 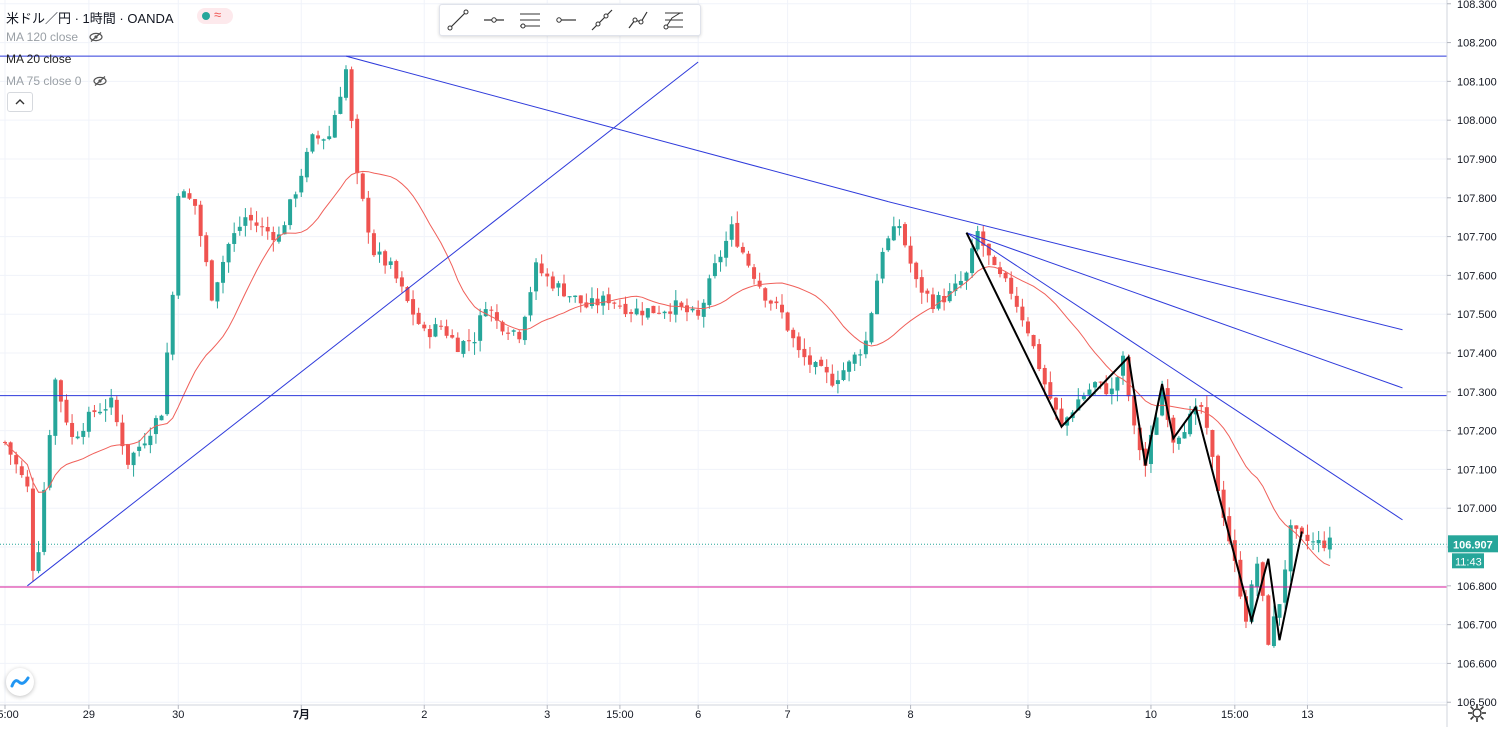 I want to click on tradingview-logo-icon, so click(x=20, y=682).